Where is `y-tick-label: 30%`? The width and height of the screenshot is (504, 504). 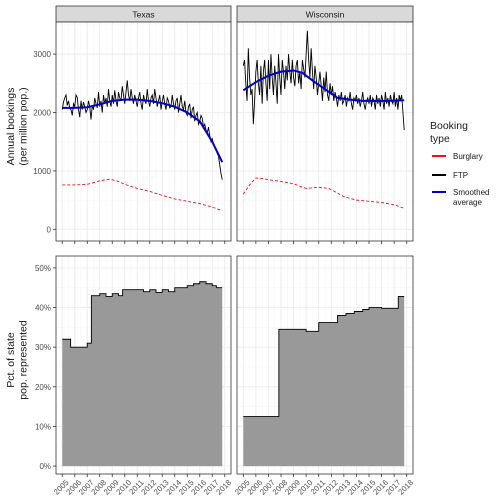
y-tick-label: 30% is located at coordinates (43, 347).